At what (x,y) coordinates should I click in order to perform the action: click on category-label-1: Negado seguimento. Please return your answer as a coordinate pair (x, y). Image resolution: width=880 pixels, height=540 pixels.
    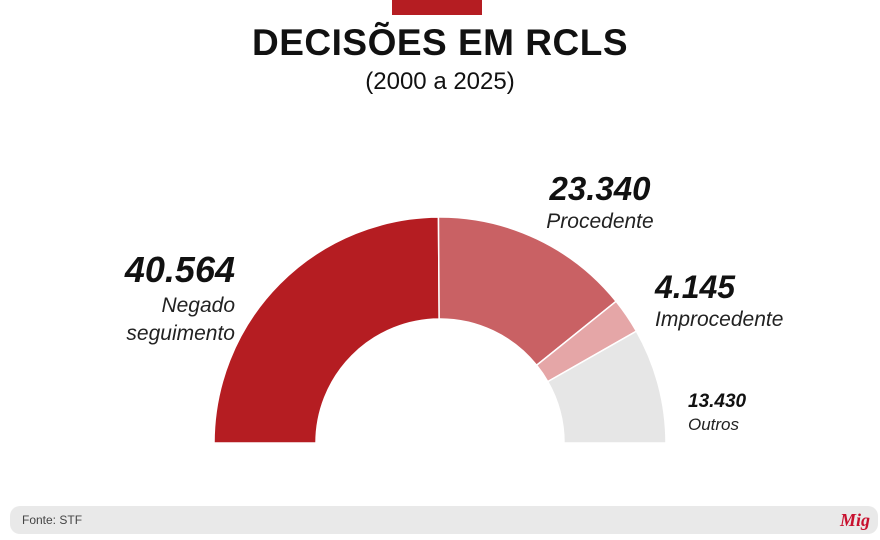
    Looking at the image, I should click on (180, 319).